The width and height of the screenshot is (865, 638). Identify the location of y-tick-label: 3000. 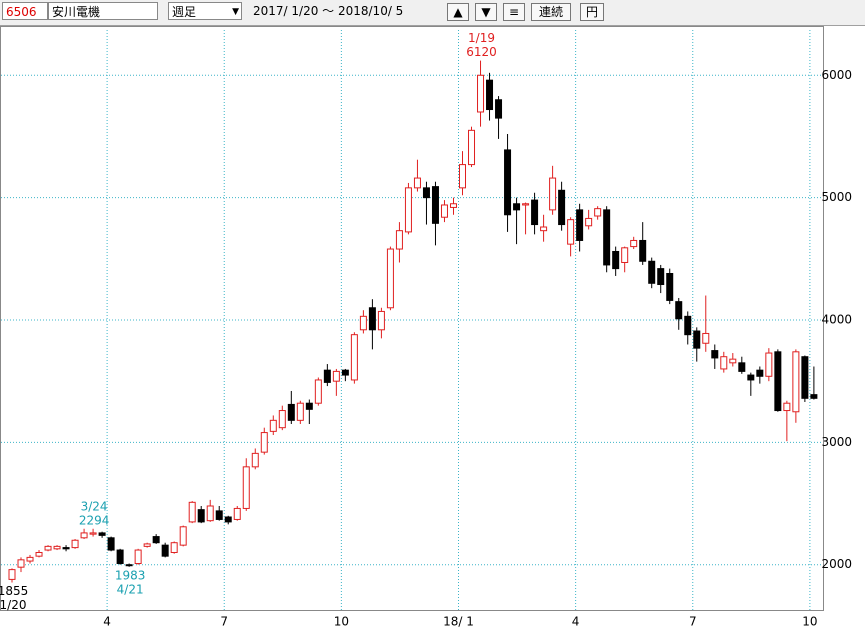
(836, 442).